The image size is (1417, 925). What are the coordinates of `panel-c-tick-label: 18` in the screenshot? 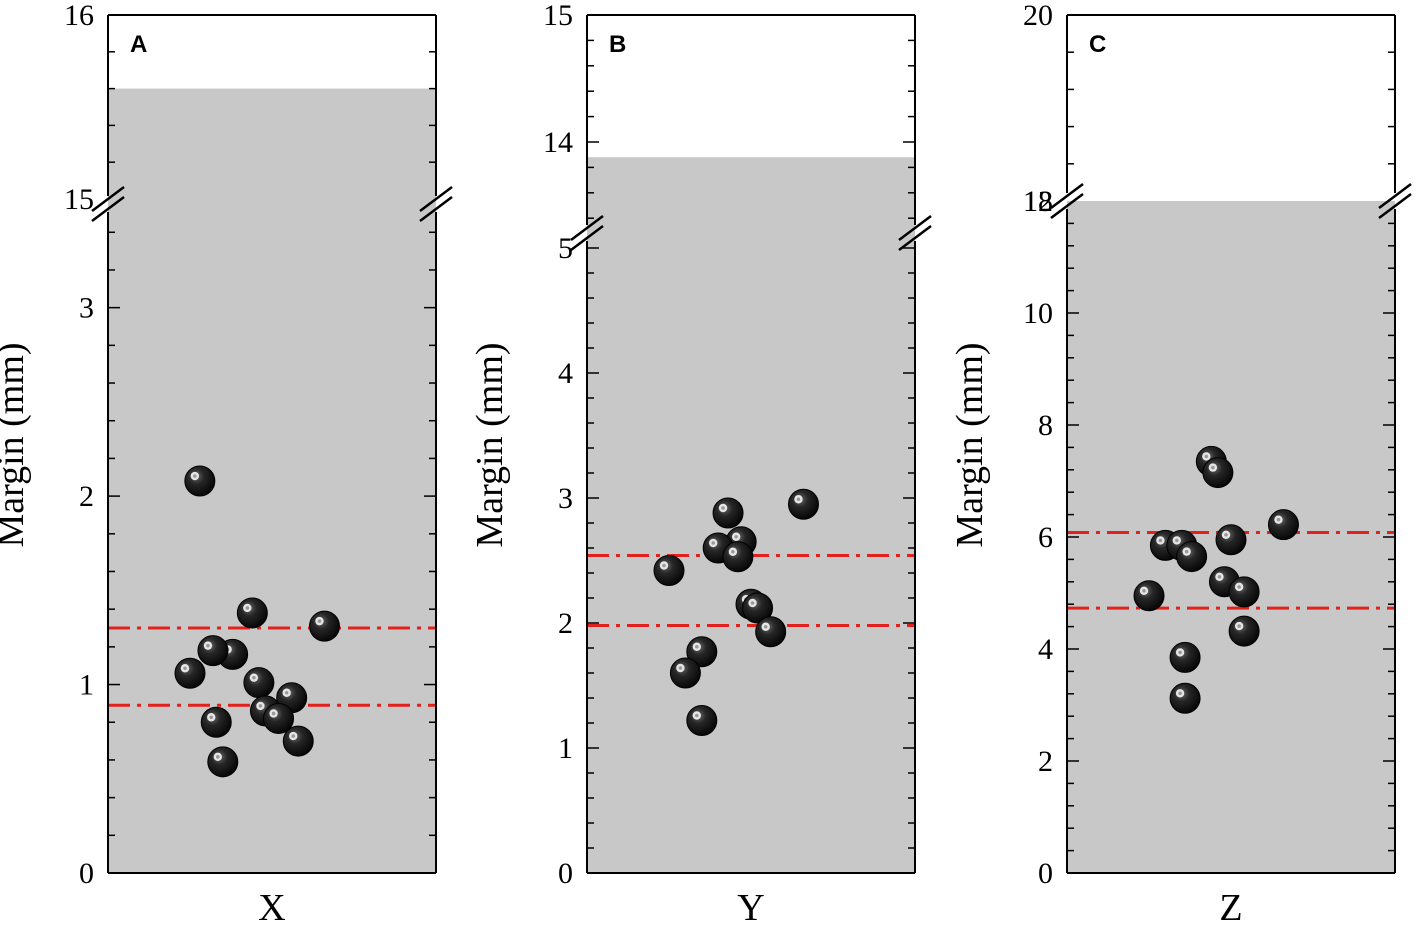 It's located at (1038, 201).